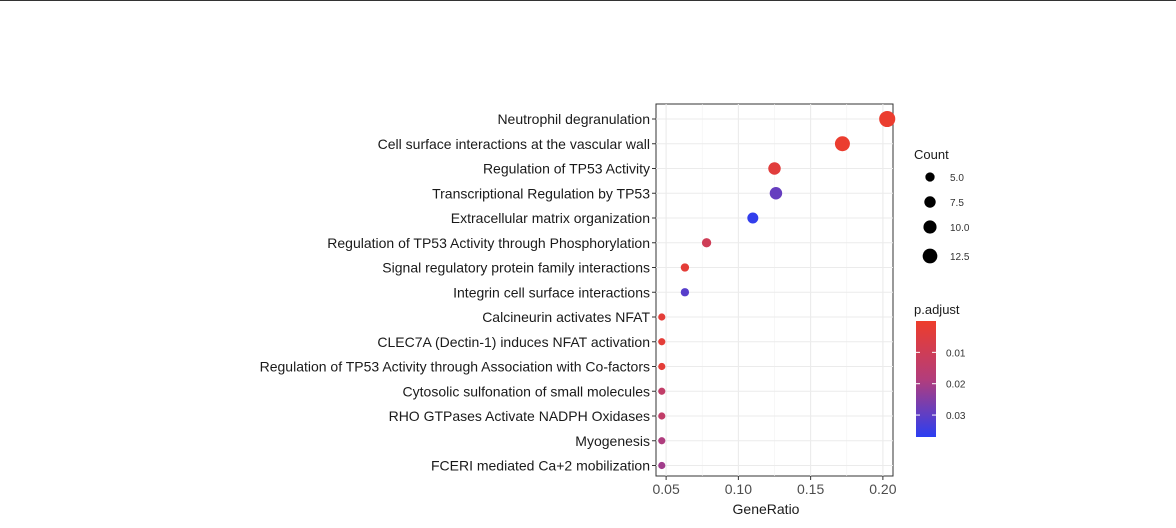 Image resolution: width=1176 pixels, height=528 pixels. Describe the element at coordinates (566, 317) in the screenshot. I see `category-label: Calcineurin activates NFAT` at that location.